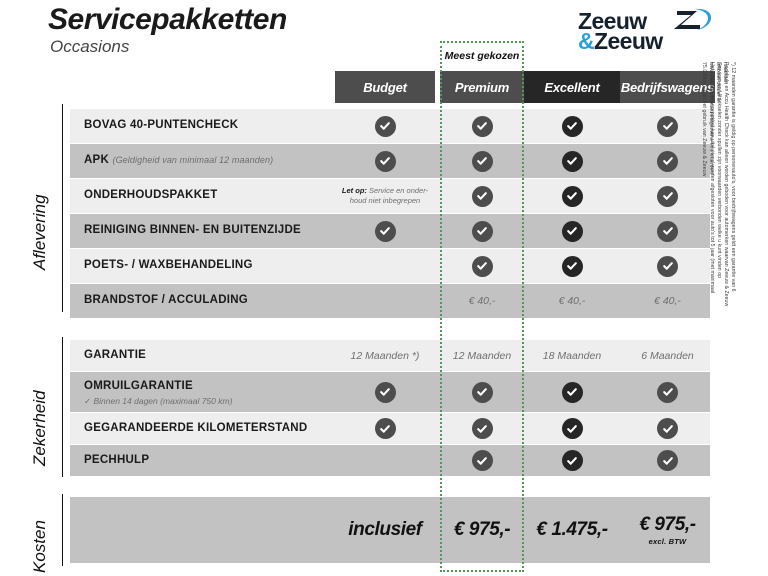  I want to click on row-label: GARANTIE, so click(115, 354).